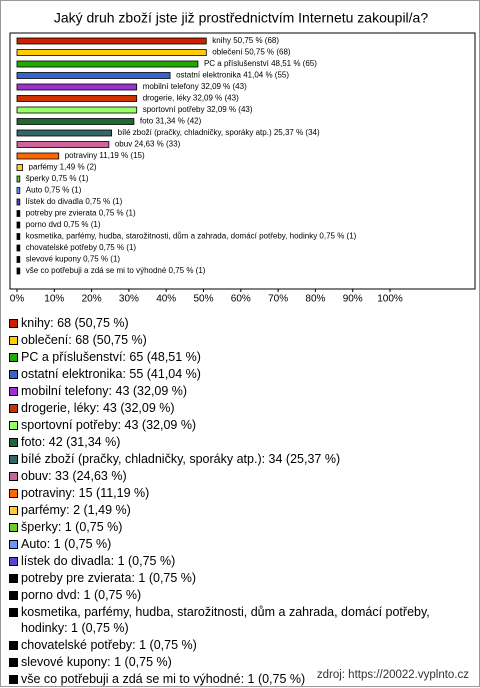 This screenshot has height=688, width=480. What do you see at coordinates (92, 299) in the screenshot?
I see `x-tick-label: 20%` at bounding box center [92, 299].